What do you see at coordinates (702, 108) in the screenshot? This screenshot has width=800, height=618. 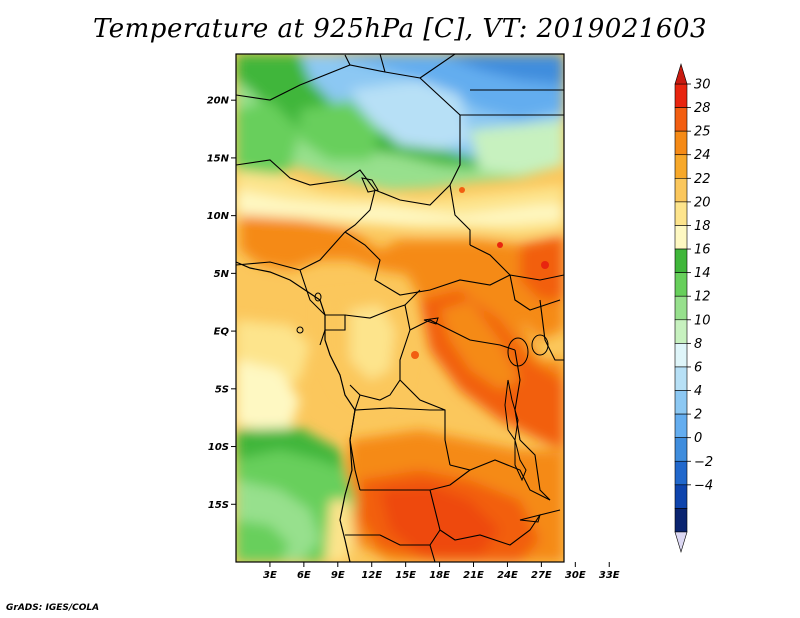 I see `colorbar-label: 28` at bounding box center [702, 108].